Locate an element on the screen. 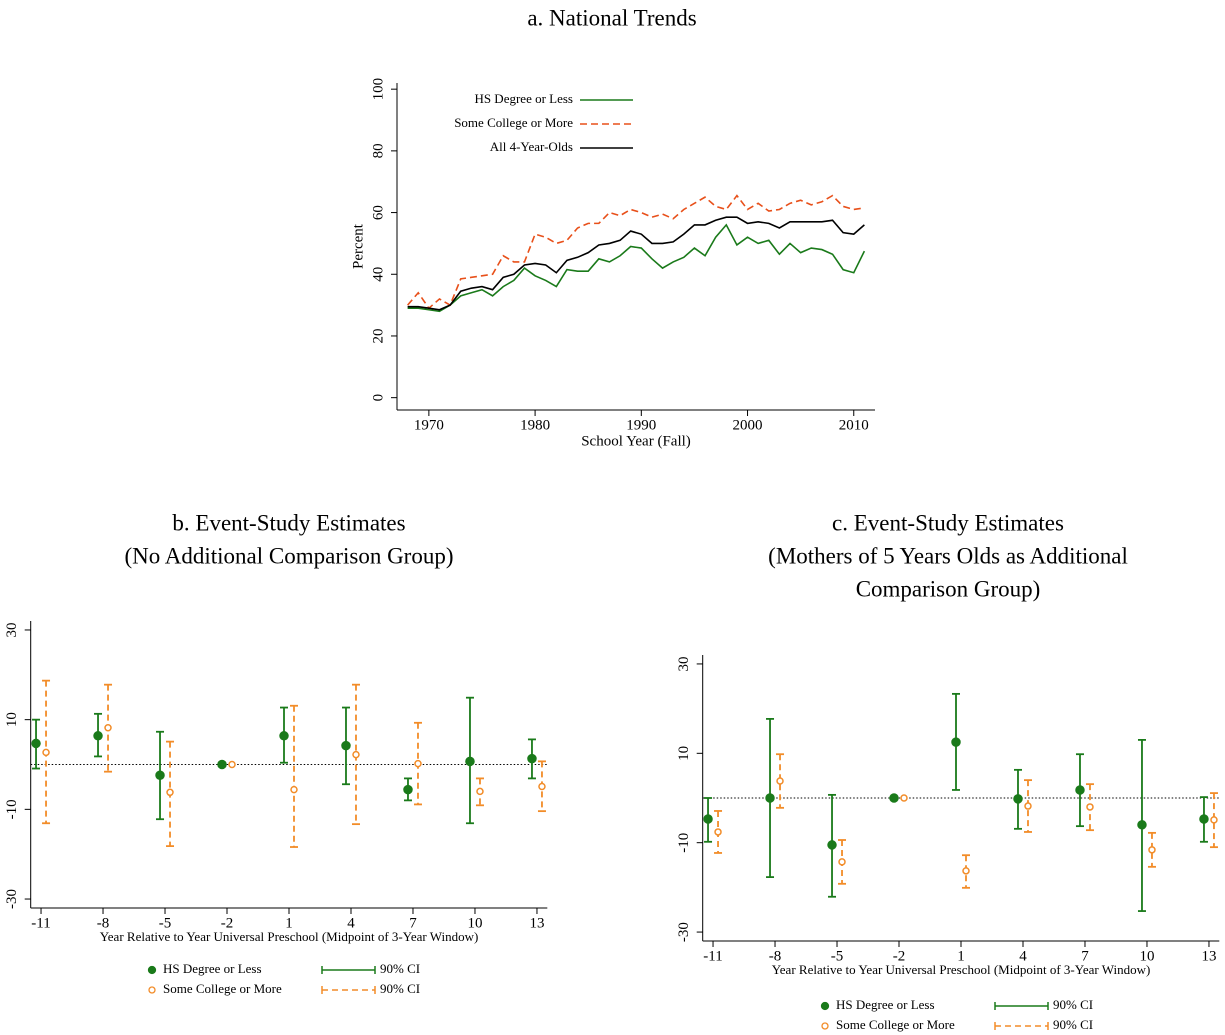 This screenshot has width=1225, height=1035. chart-title: c. Event-Study Estimates is located at coordinates (948, 522).